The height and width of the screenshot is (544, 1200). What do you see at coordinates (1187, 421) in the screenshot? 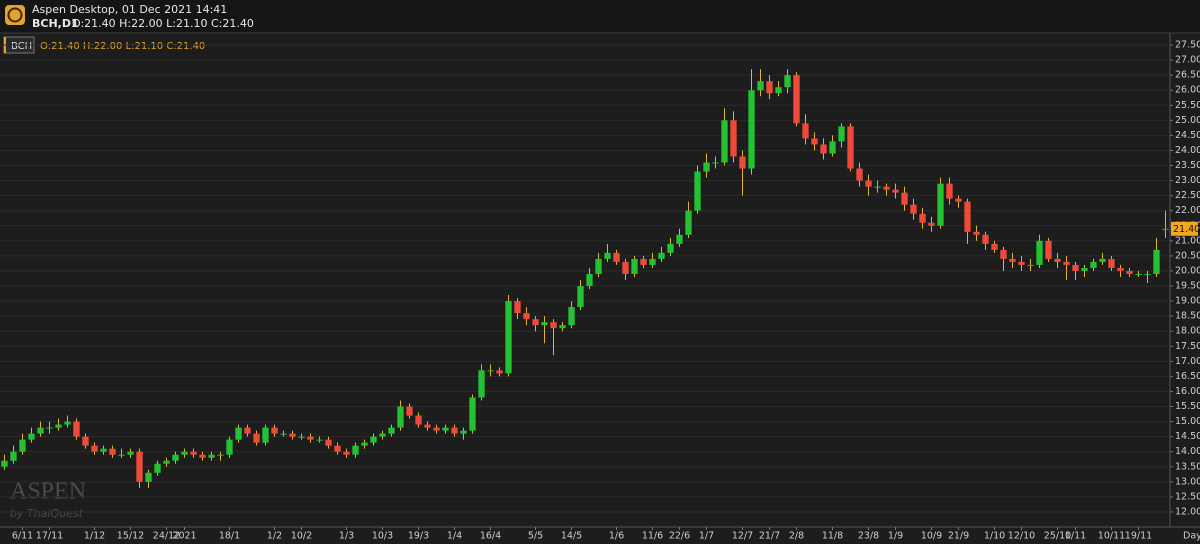
I see `y-tick-label: 15.00` at bounding box center [1187, 421].